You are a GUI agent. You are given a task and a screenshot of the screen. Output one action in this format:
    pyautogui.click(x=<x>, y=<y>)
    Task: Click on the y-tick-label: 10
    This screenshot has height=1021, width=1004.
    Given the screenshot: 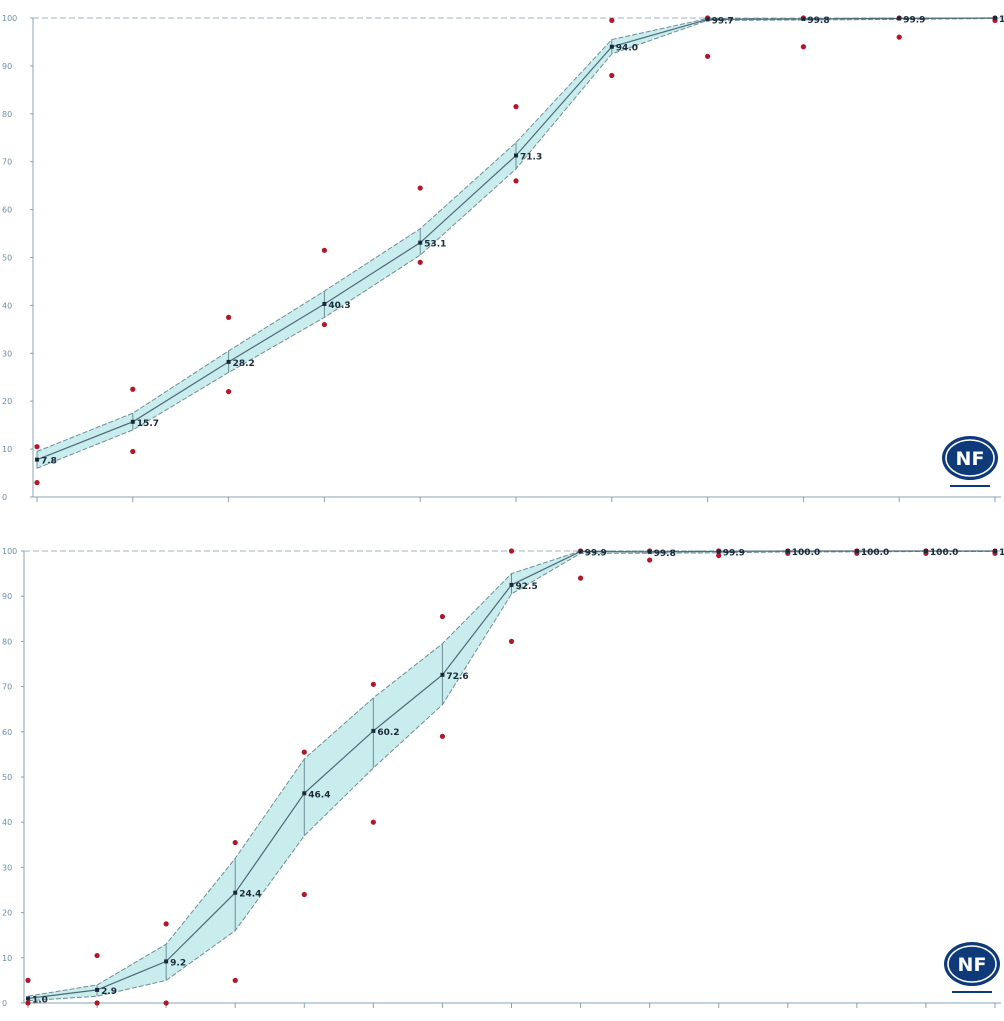 What is the action you would take?
    pyautogui.click(x=7, y=958)
    